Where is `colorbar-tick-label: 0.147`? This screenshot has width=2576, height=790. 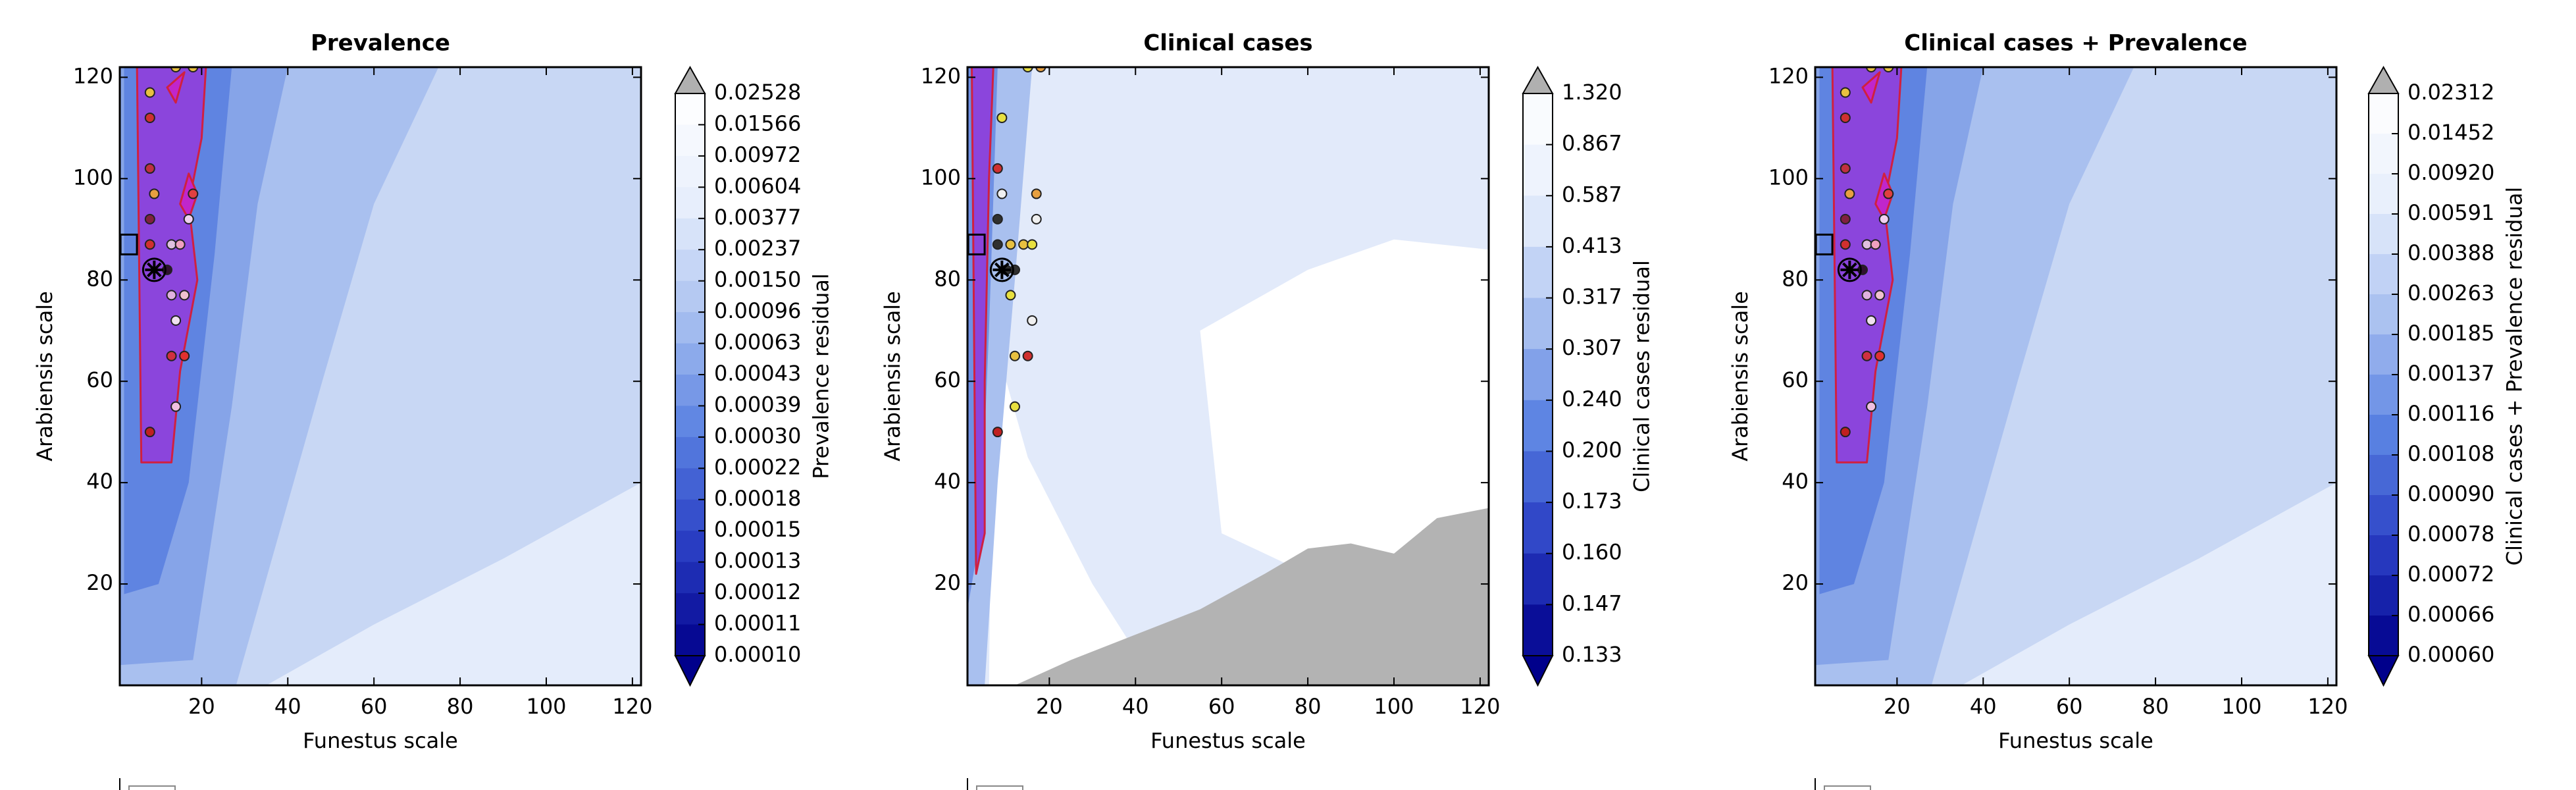 colorbar-tick-label: 0.147 is located at coordinates (1592, 603).